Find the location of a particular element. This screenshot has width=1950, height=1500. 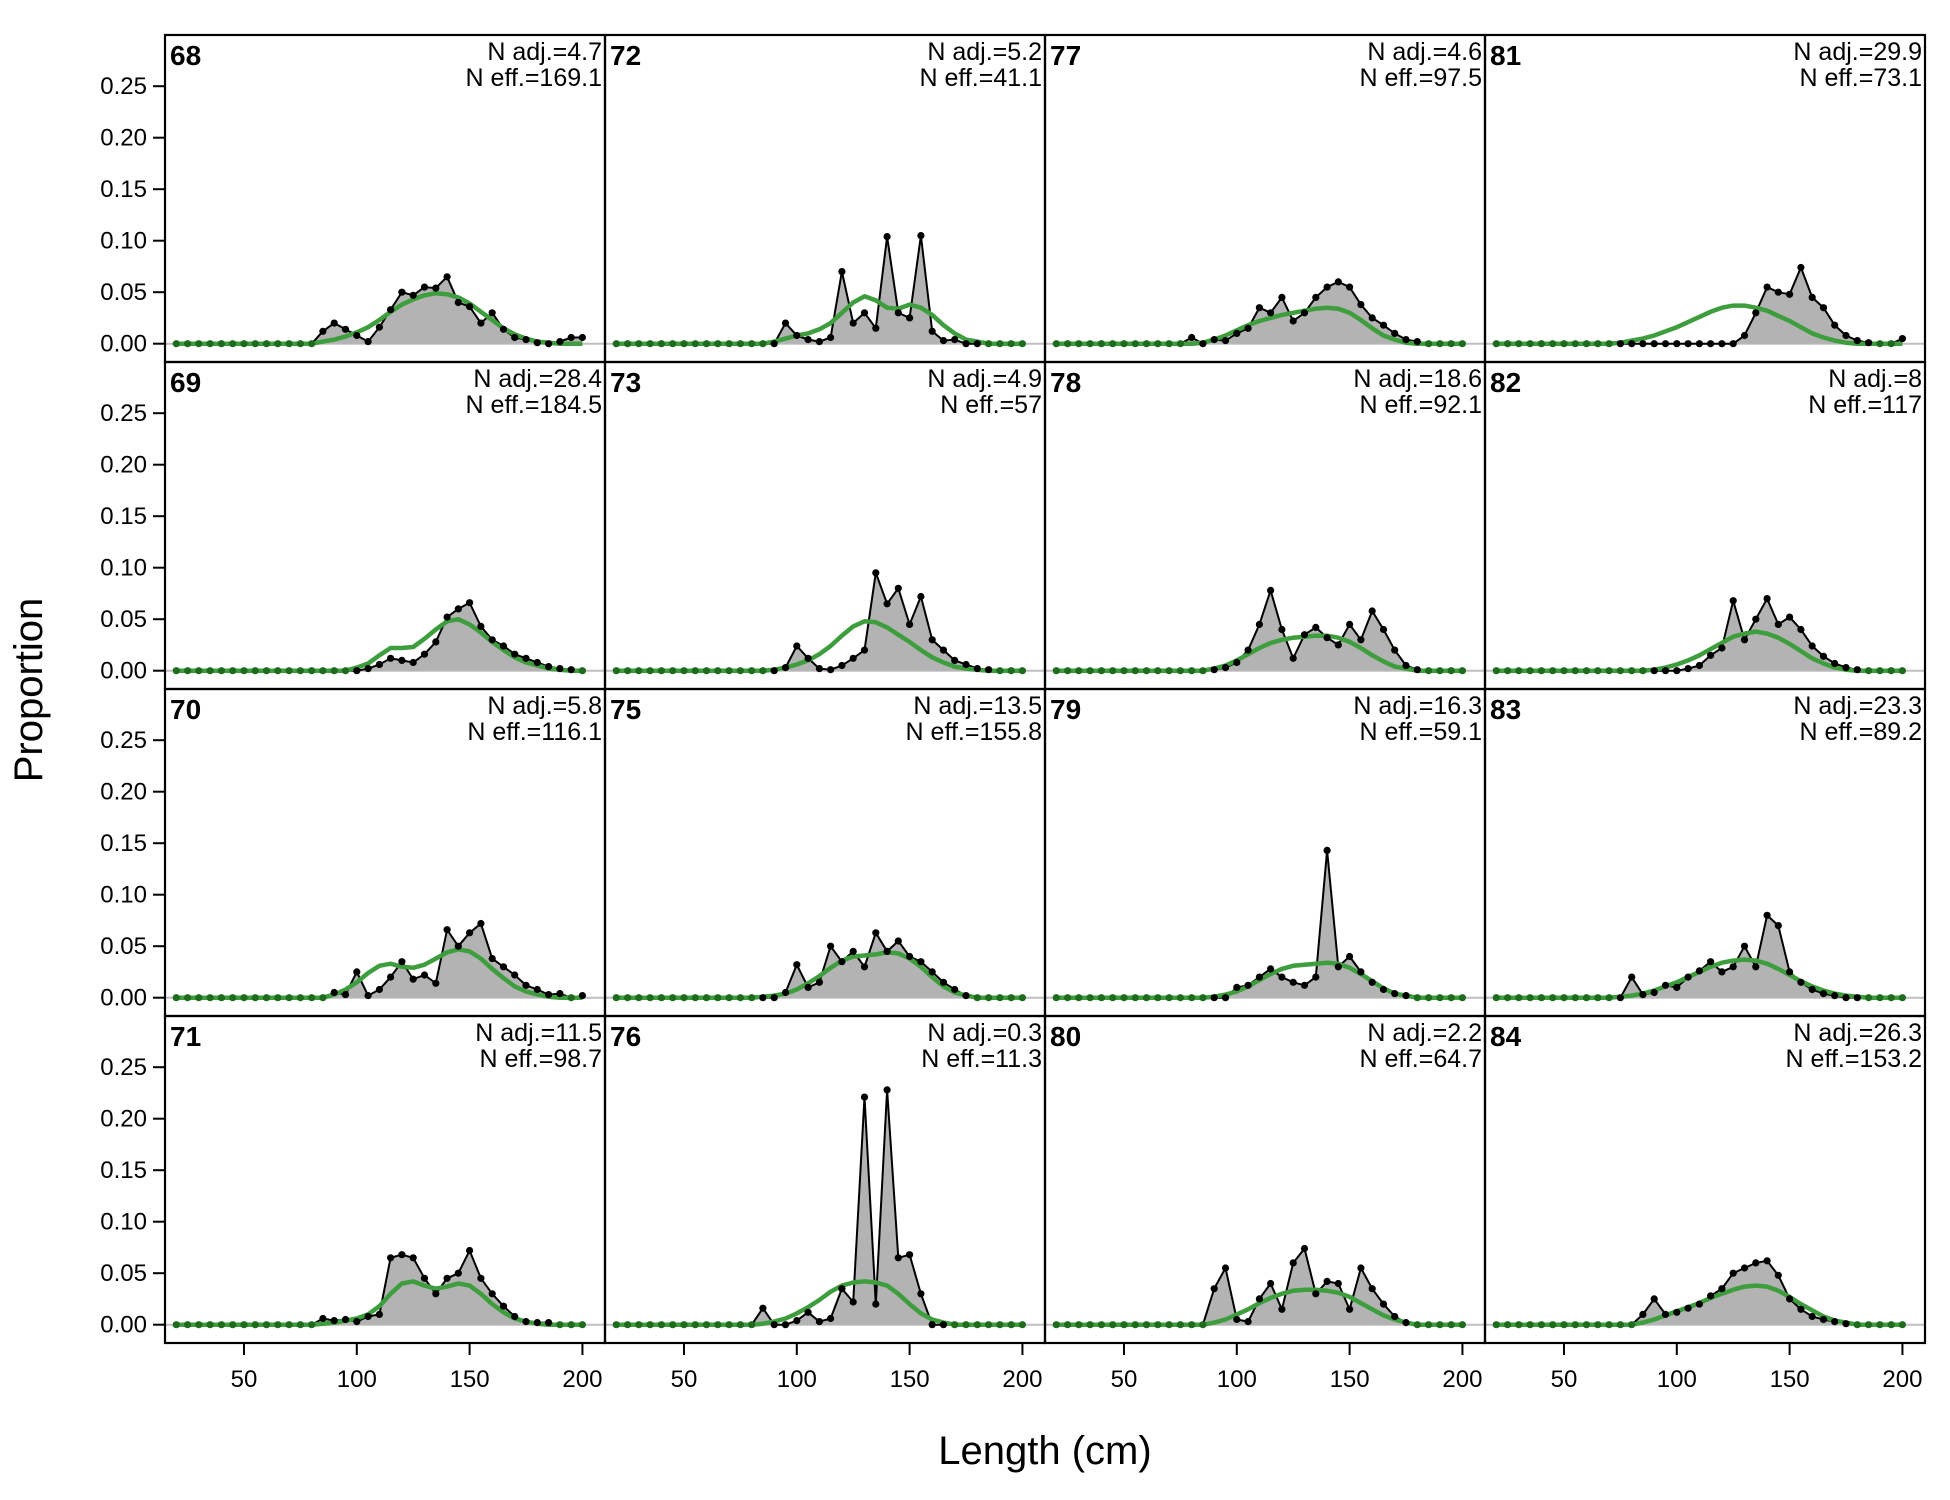

n-adj-label: N adj.=5.8 is located at coordinates (544, 706).